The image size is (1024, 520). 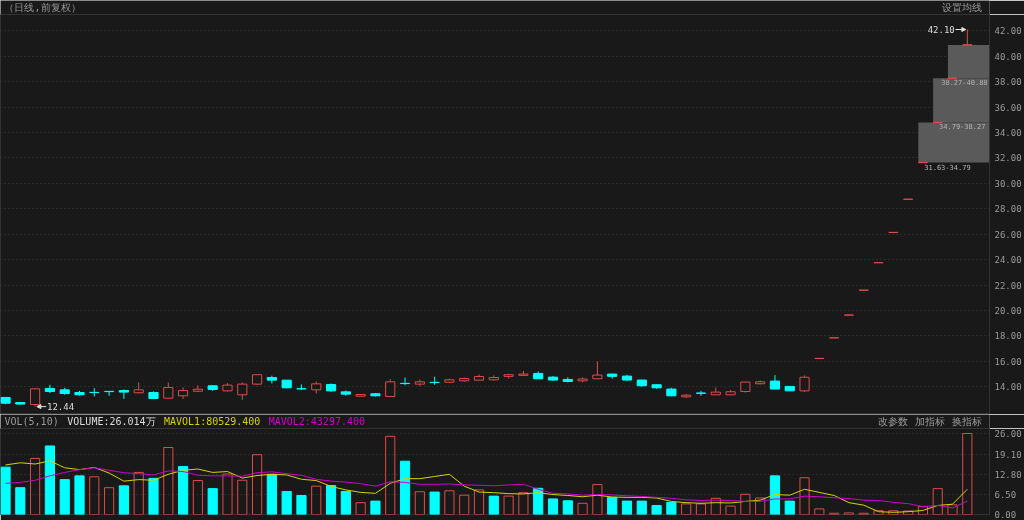 I want to click on y-tick-label: 16.00, so click(x=1008, y=361).